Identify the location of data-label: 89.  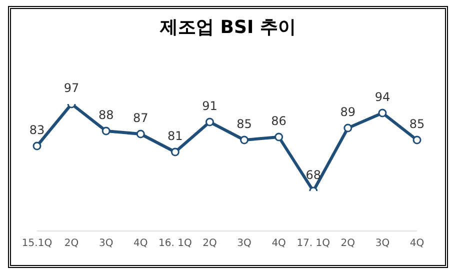
(348, 112).